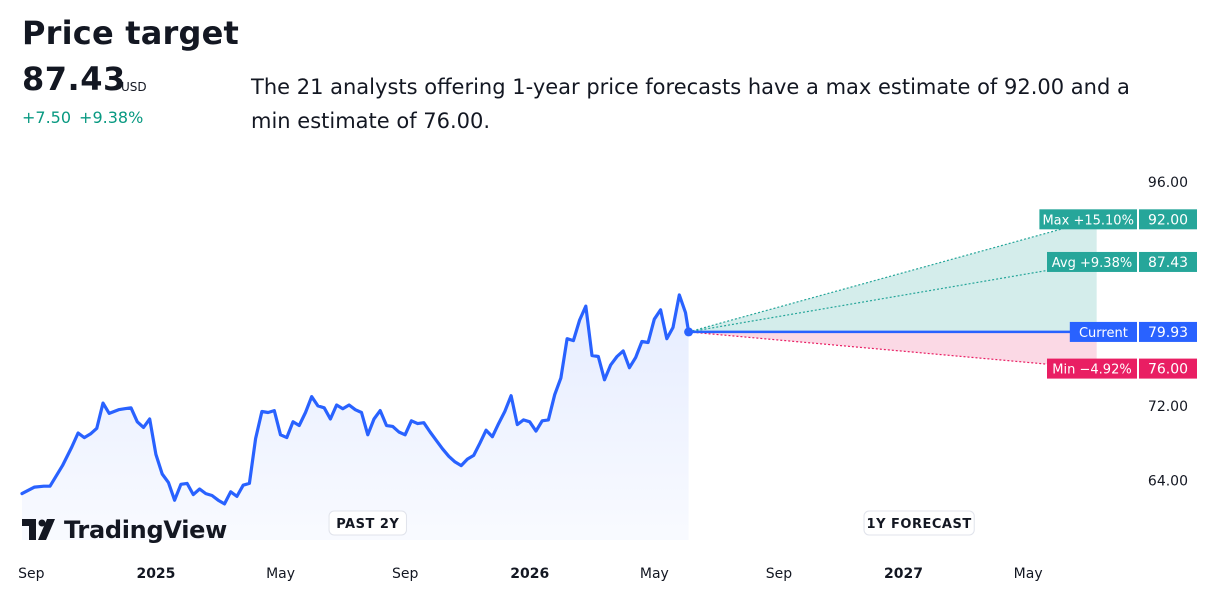  What do you see at coordinates (38, 529) in the screenshot?
I see `tradingview-logo-icon` at bounding box center [38, 529].